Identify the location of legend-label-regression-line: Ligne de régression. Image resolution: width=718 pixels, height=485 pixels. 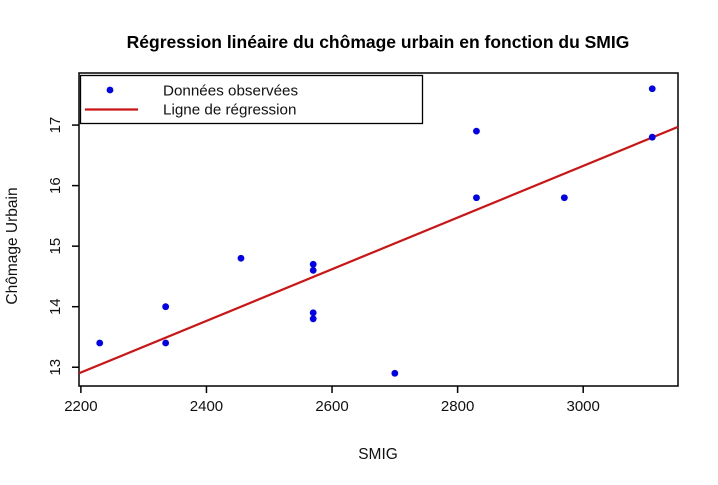
(229, 110).